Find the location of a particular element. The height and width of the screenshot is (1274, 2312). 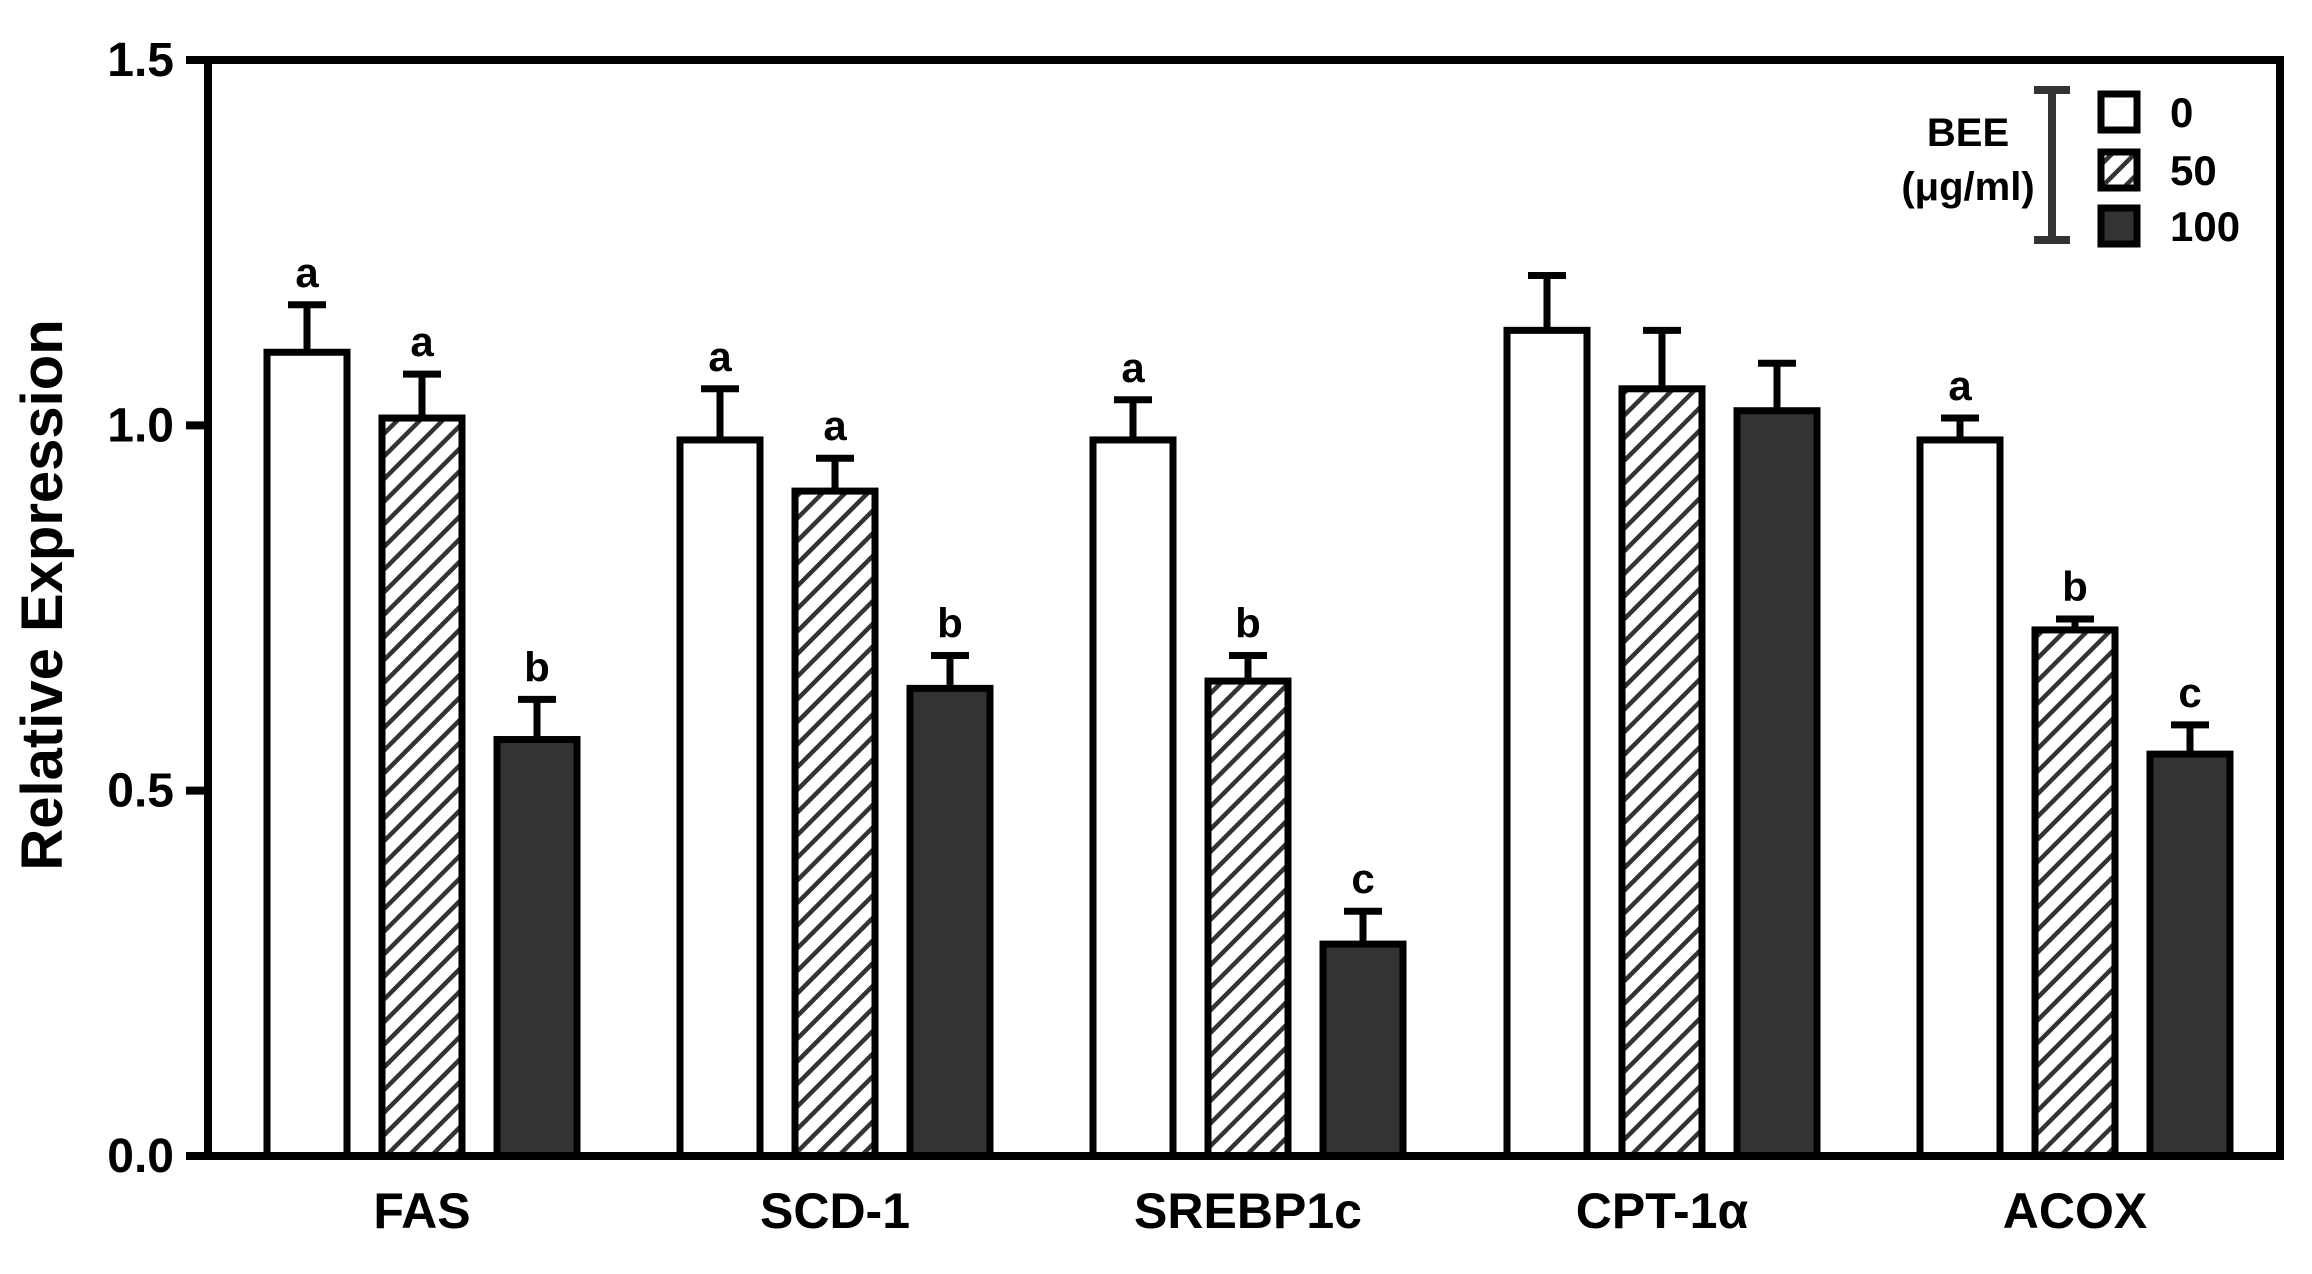

y-tick-label-0: 0.0 is located at coordinates (140, 1156).